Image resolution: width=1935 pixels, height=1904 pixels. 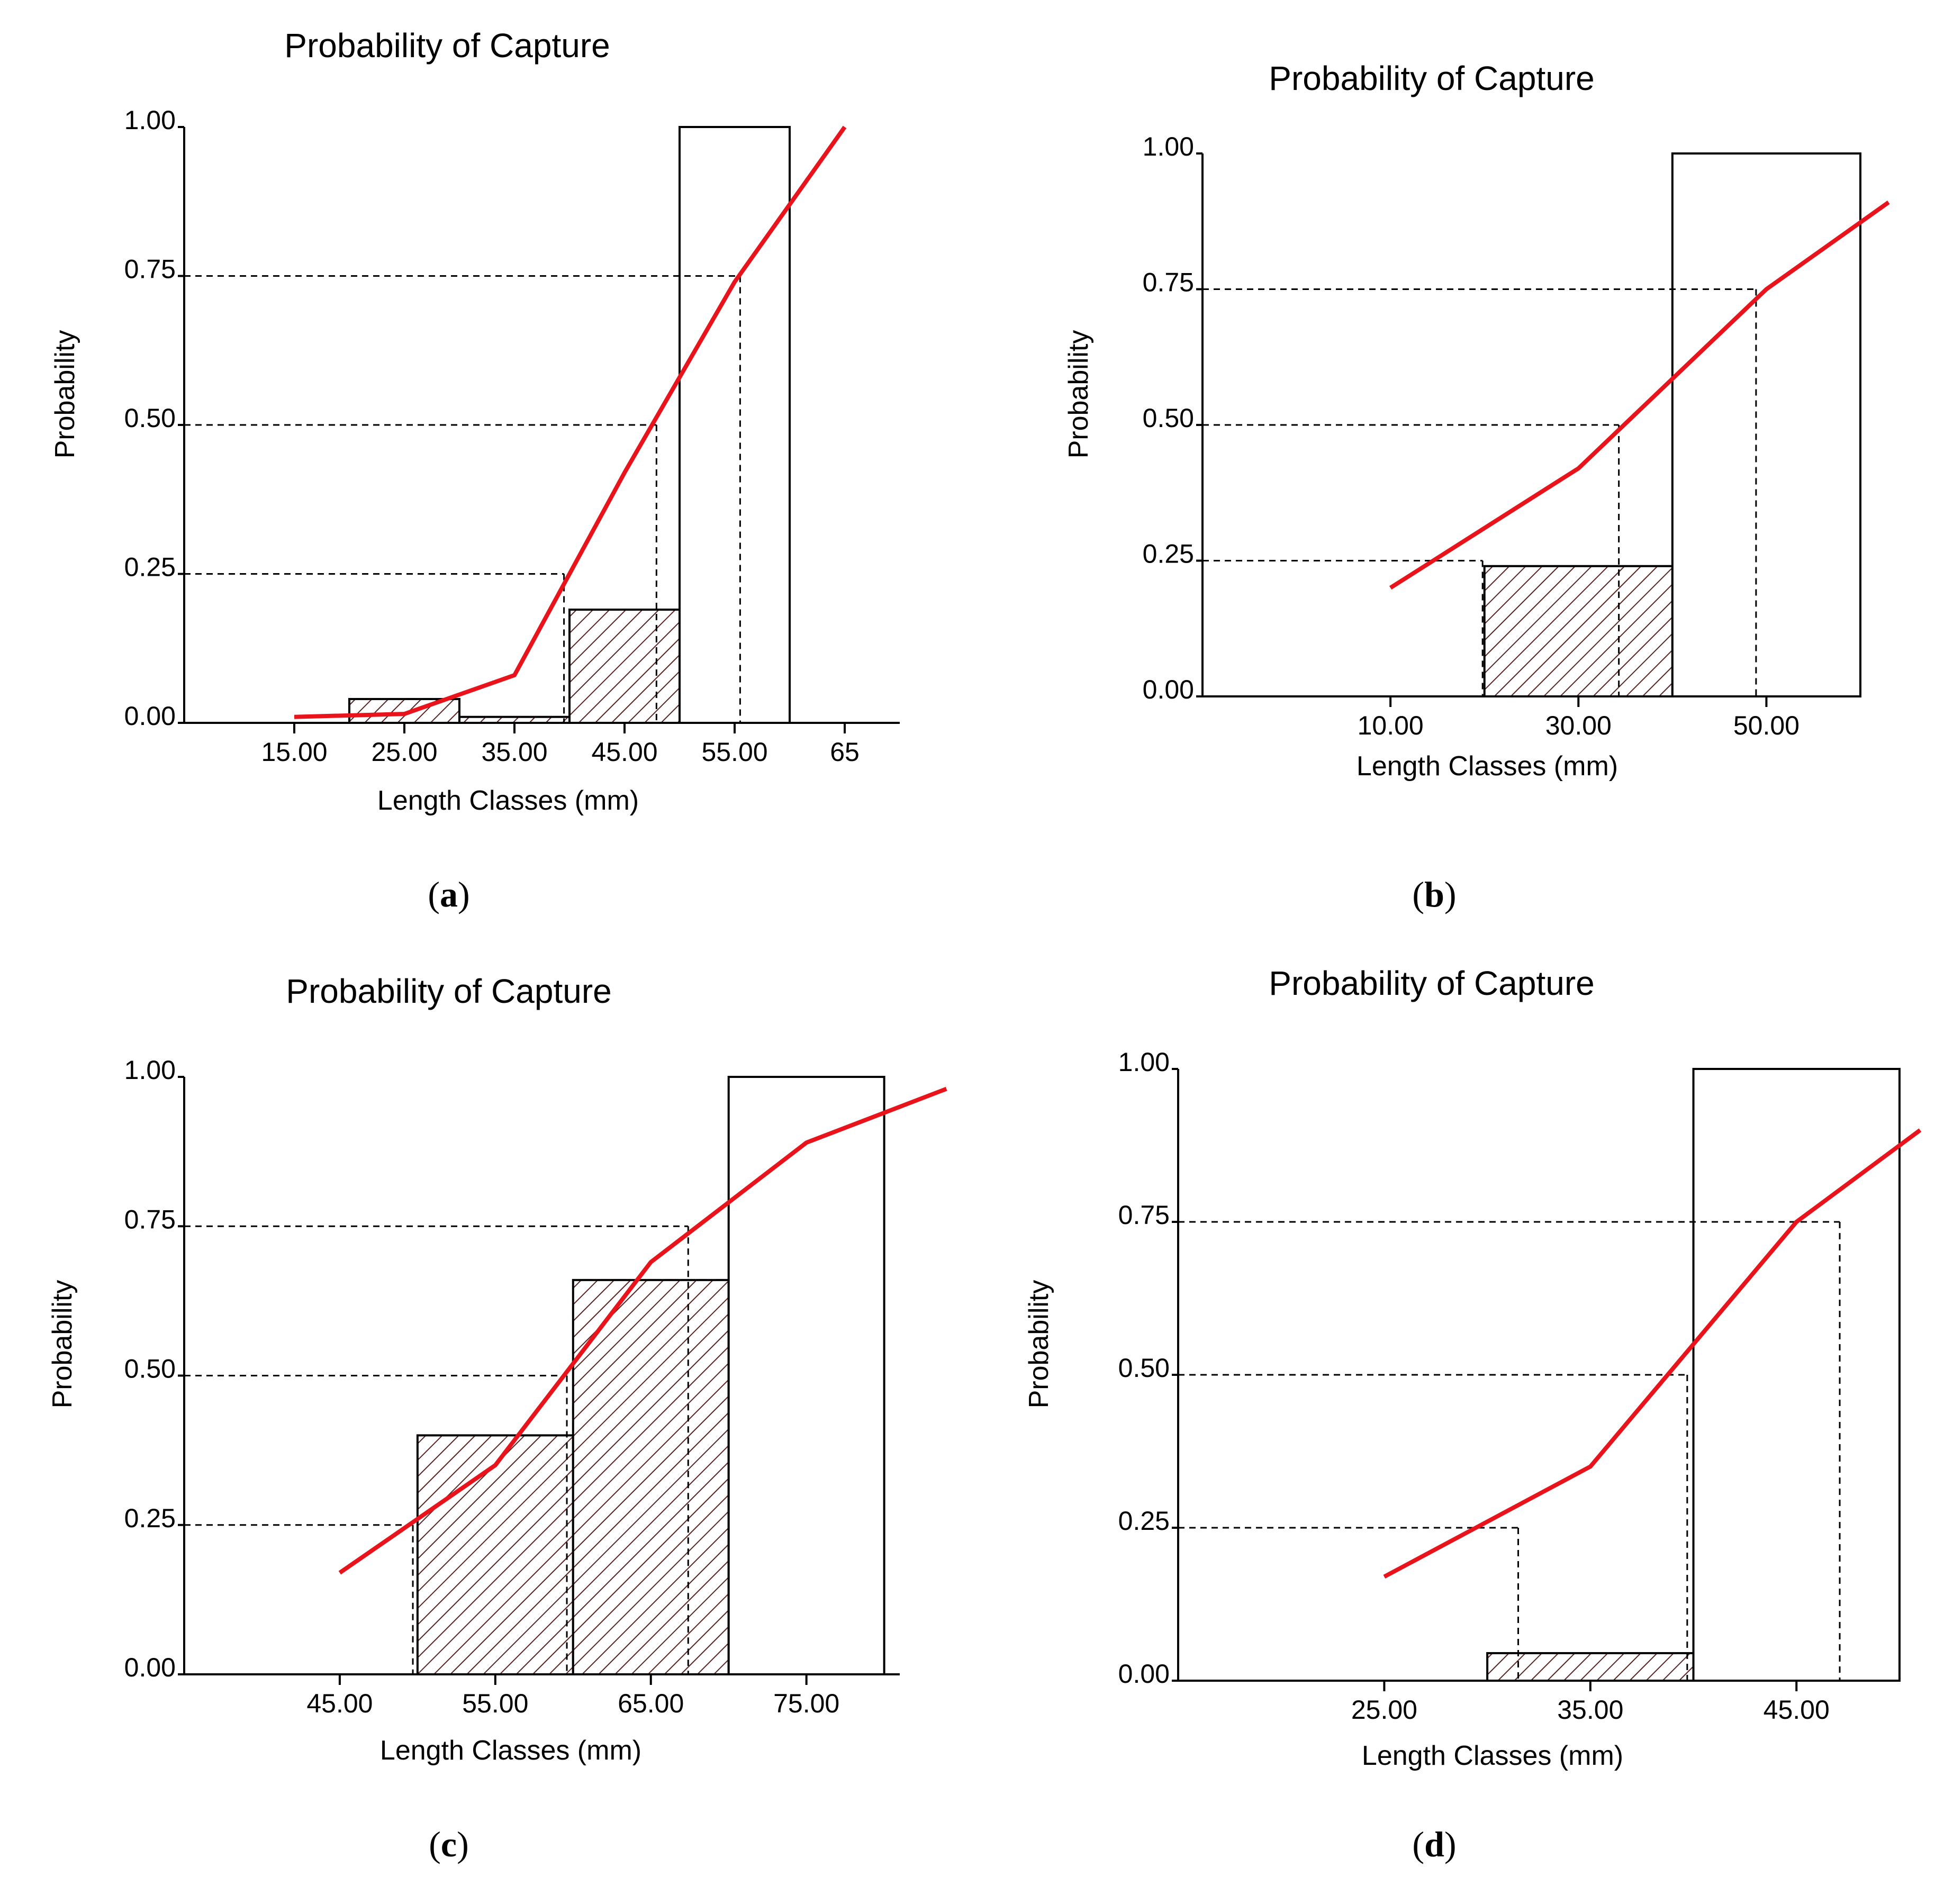 I want to click on caption-d: (d), so click(x=1434, y=1844).